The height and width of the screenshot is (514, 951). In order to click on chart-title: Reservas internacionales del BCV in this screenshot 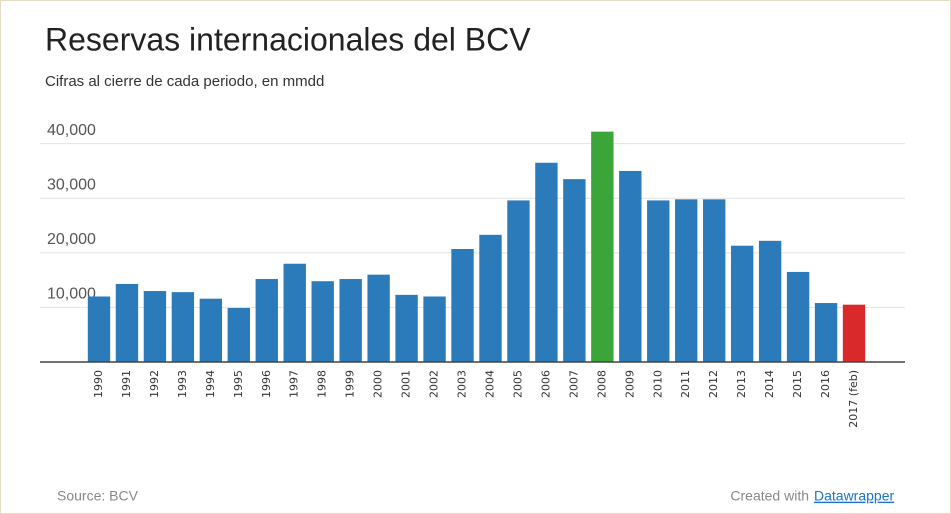, I will do `click(288, 39)`.